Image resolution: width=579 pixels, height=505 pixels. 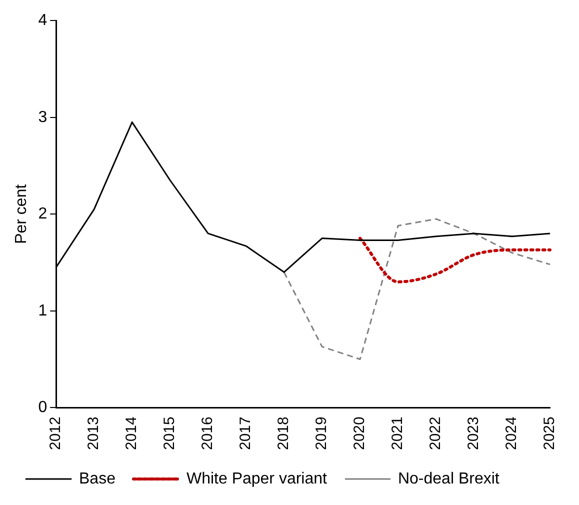 What do you see at coordinates (359, 433) in the screenshot?
I see `x-tick-label: 2020` at bounding box center [359, 433].